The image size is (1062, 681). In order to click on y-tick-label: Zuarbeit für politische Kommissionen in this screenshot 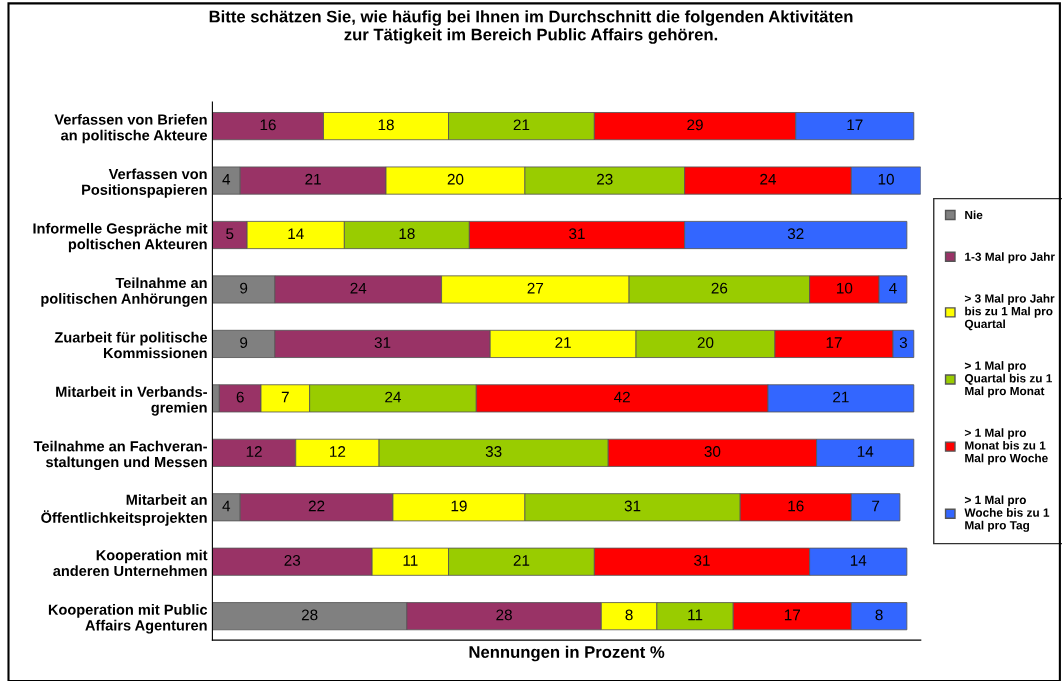, I will do `click(131, 345)`.